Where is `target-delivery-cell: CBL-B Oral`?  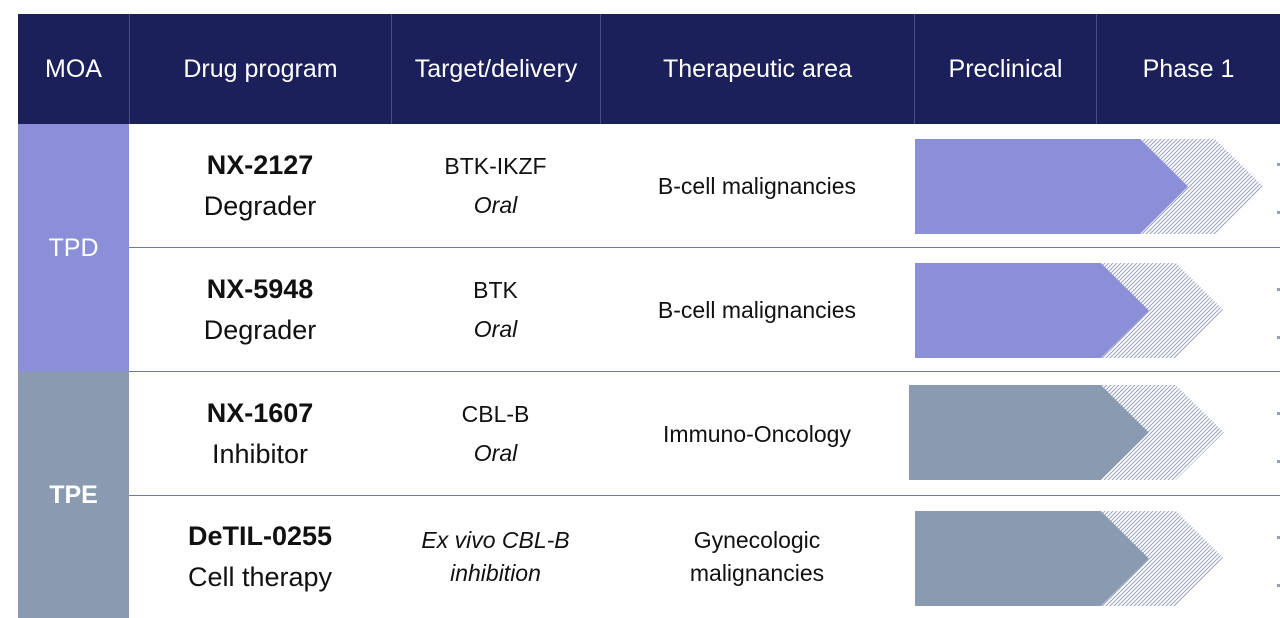 target-delivery-cell: CBL-B Oral is located at coordinates (495, 434).